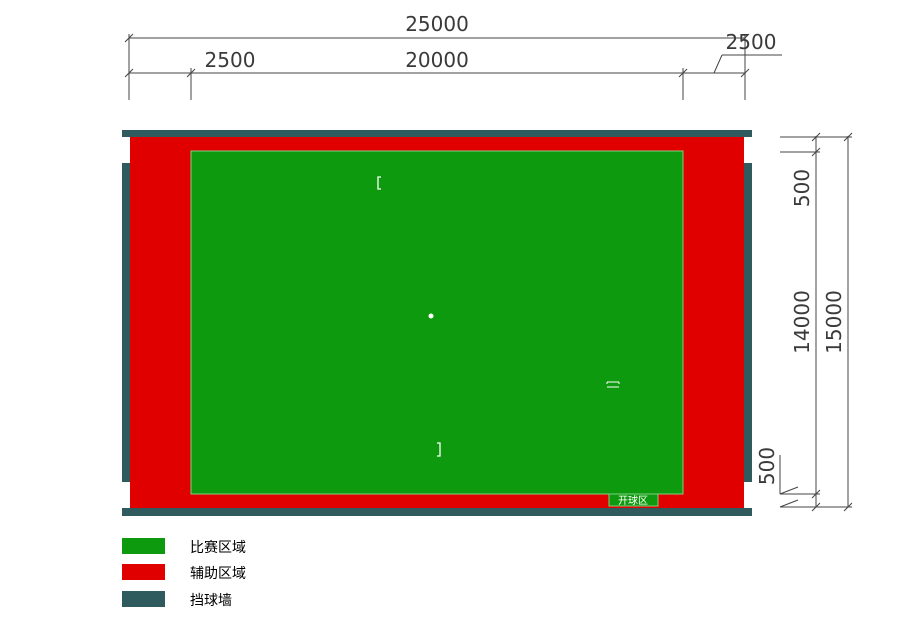 The height and width of the screenshot is (636, 900). I want to click on legend-label: 辅助区域, so click(218, 574).